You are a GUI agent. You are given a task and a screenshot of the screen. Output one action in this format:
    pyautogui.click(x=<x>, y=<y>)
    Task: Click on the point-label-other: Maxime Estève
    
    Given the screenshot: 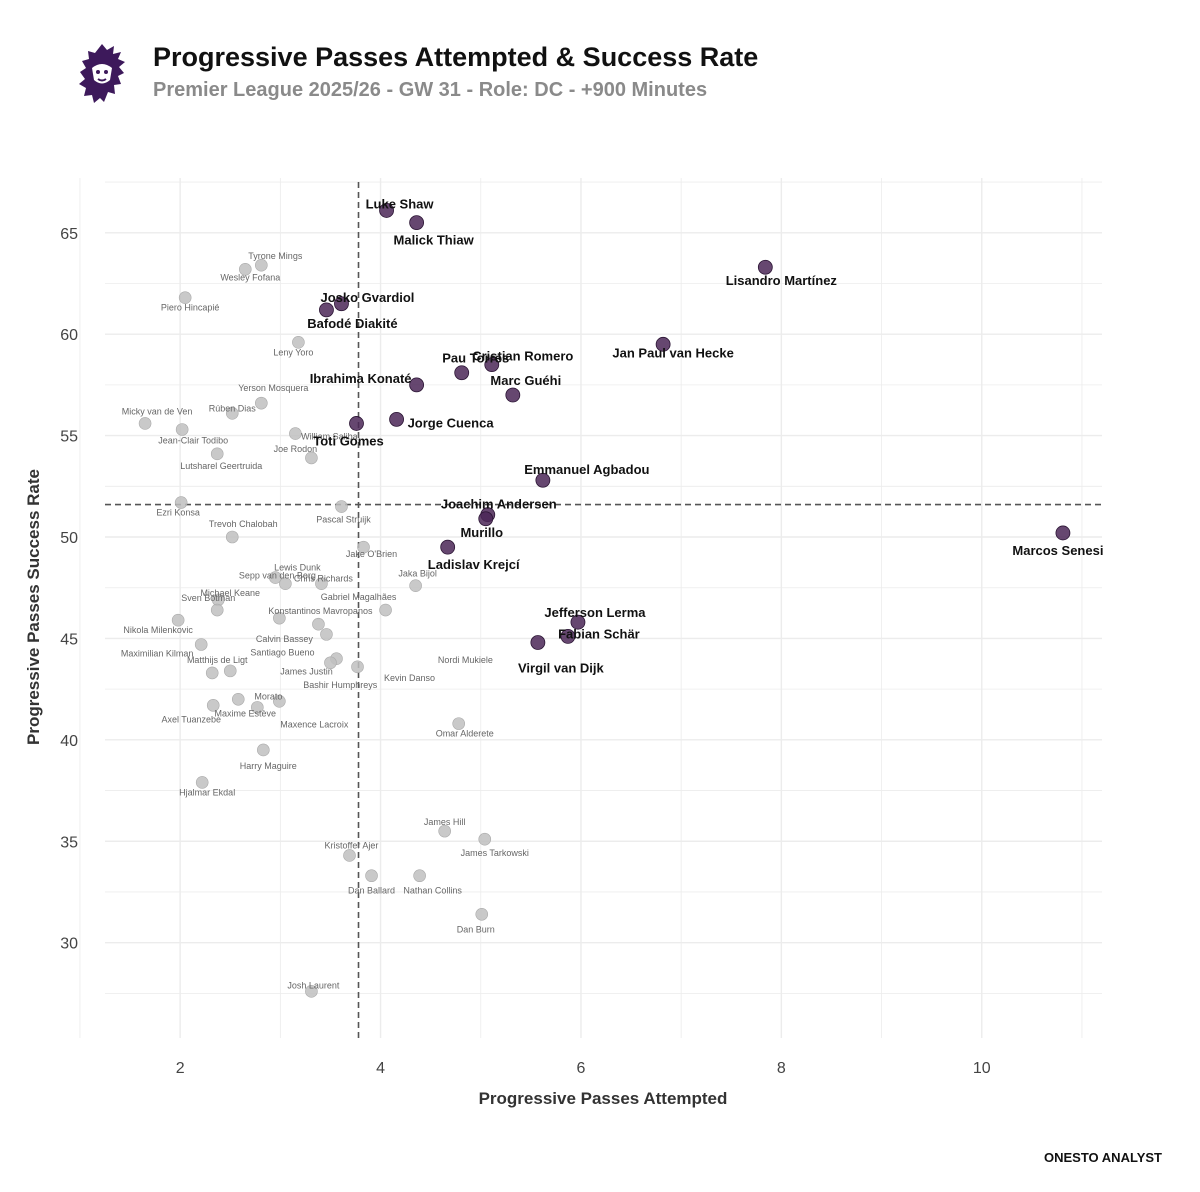 What is the action you would take?
    pyautogui.click(x=246, y=713)
    